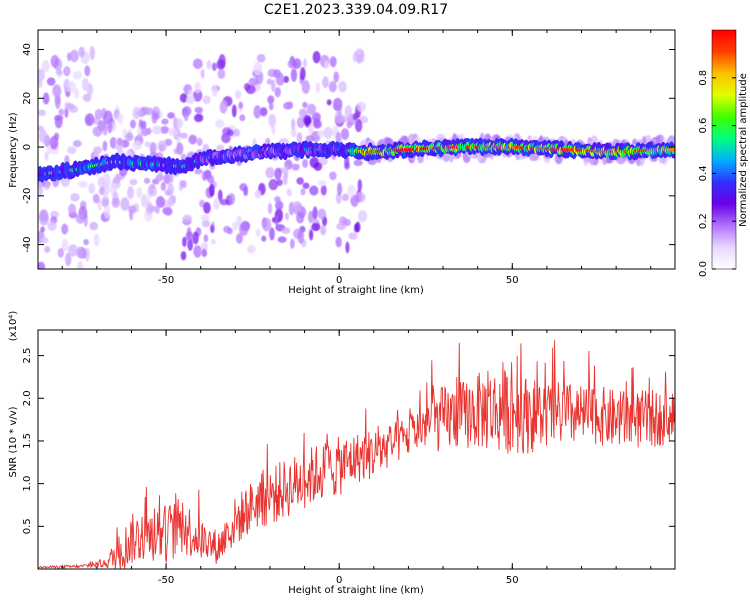 This screenshot has height=600, width=750. I want to click on y-tick-label: -20, so click(27, 196).